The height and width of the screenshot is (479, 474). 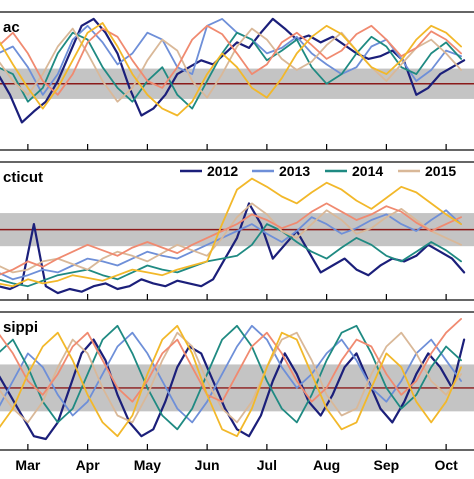 I want to click on legend-label-2012: 2012, so click(x=222, y=171).